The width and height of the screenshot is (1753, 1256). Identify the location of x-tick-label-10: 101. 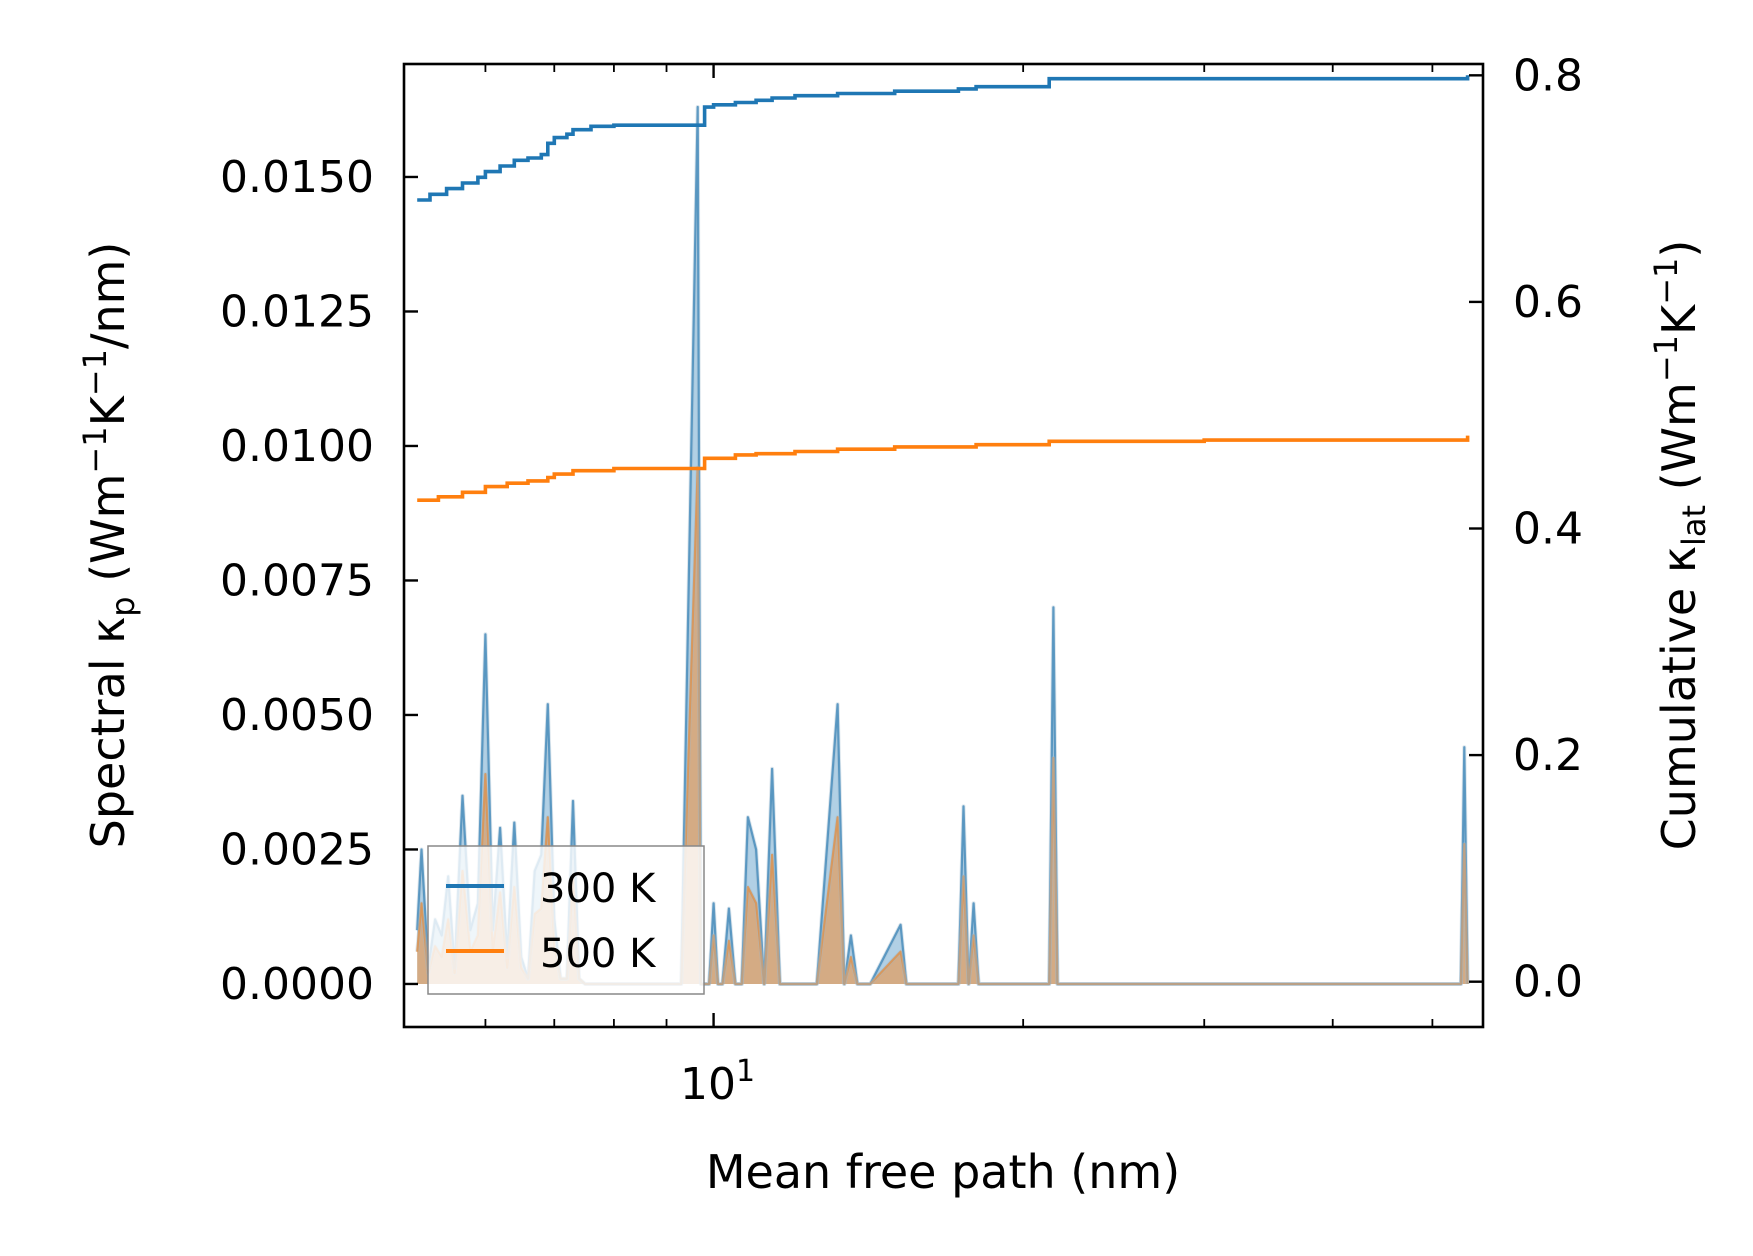
(717, 1082).